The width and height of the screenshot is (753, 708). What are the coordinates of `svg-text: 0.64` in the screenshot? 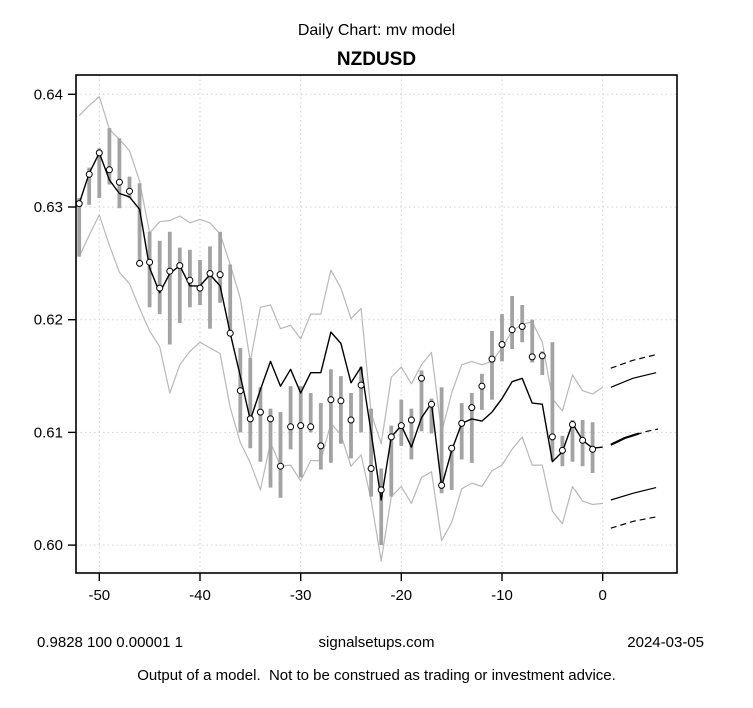 It's located at (48, 94).